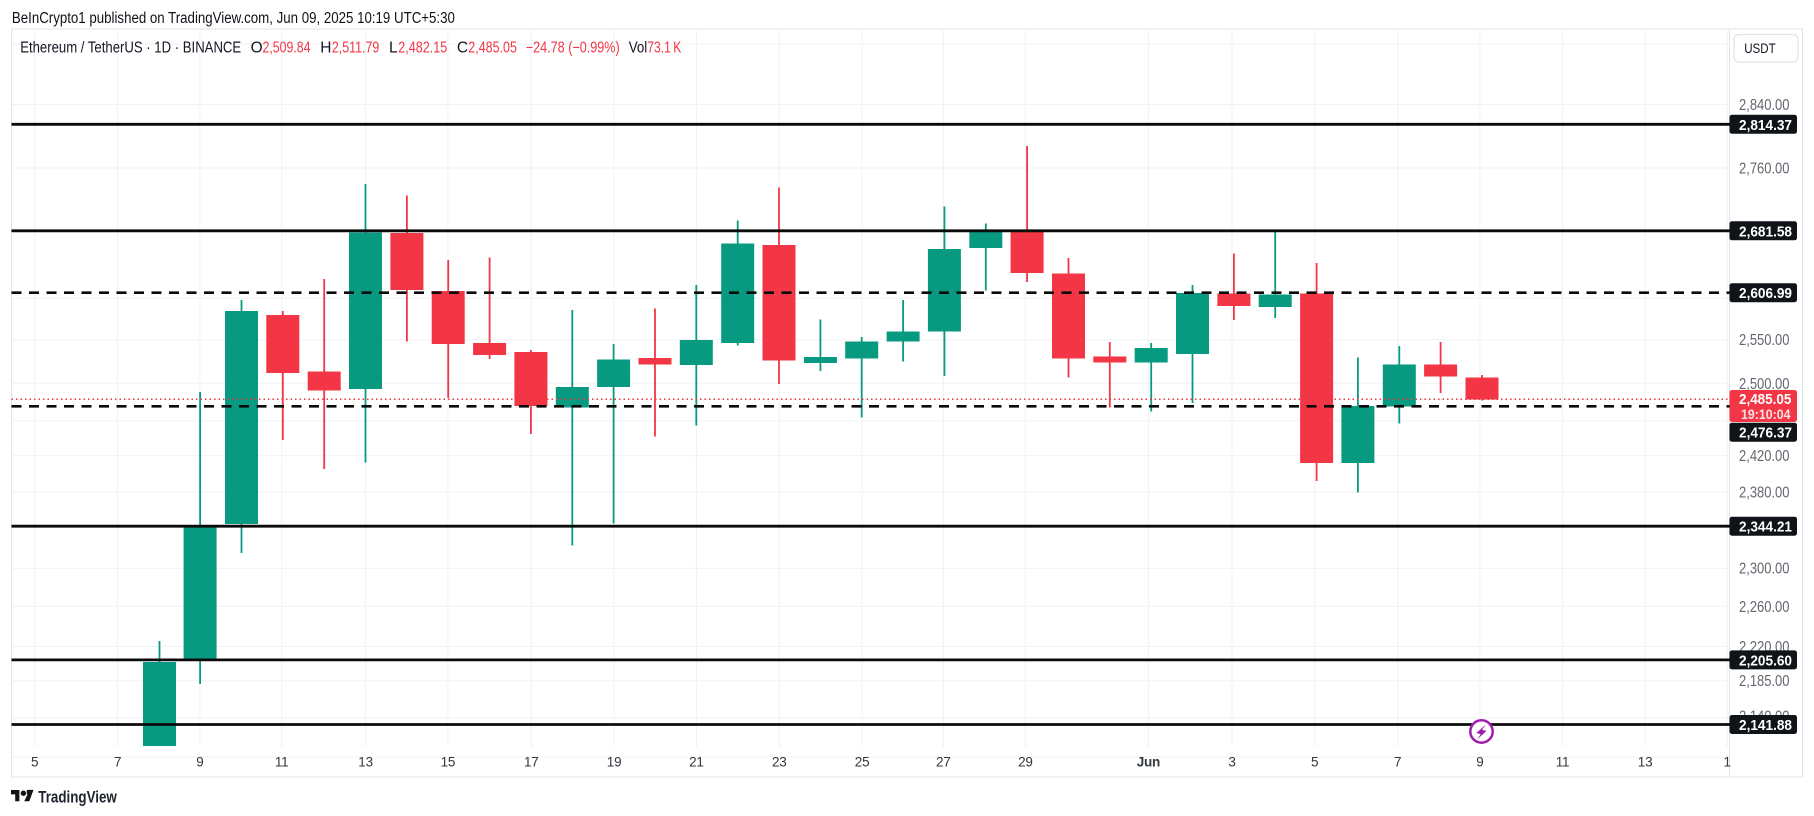  I want to click on svg-text: 2,380.00, so click(1764, 493).